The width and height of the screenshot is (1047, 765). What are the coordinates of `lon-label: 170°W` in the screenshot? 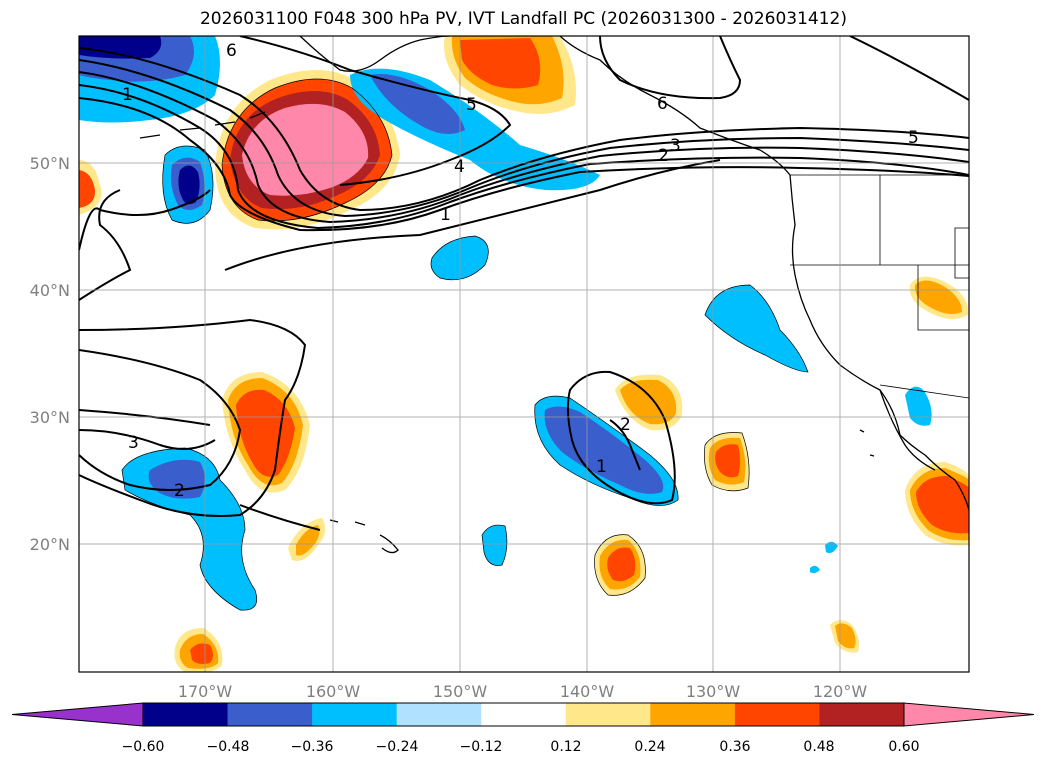 It's located at (205, 691).